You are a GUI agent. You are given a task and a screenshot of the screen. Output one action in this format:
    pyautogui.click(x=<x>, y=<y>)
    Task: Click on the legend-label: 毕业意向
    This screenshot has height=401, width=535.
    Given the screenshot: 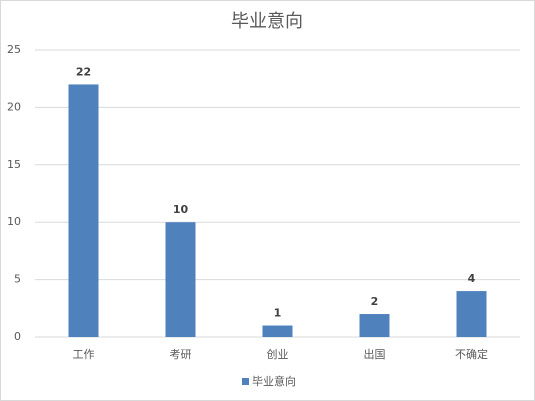 What is the action you would take?
    pyautogui.click(x=274, y=381)
    